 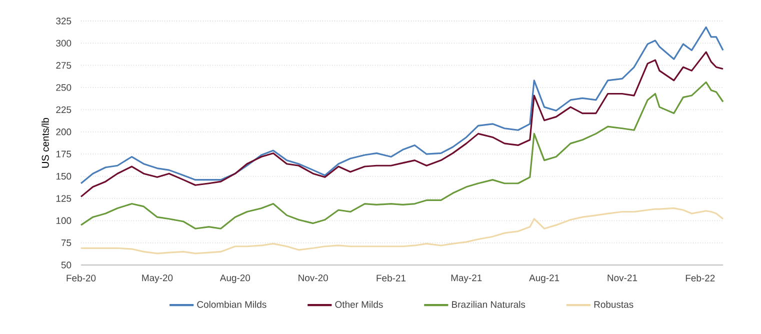 What do you see at coordinates (45, 143) in the screenshot?
I see `y-axis-title: US cents/lb` at bounding box center [45, 143].